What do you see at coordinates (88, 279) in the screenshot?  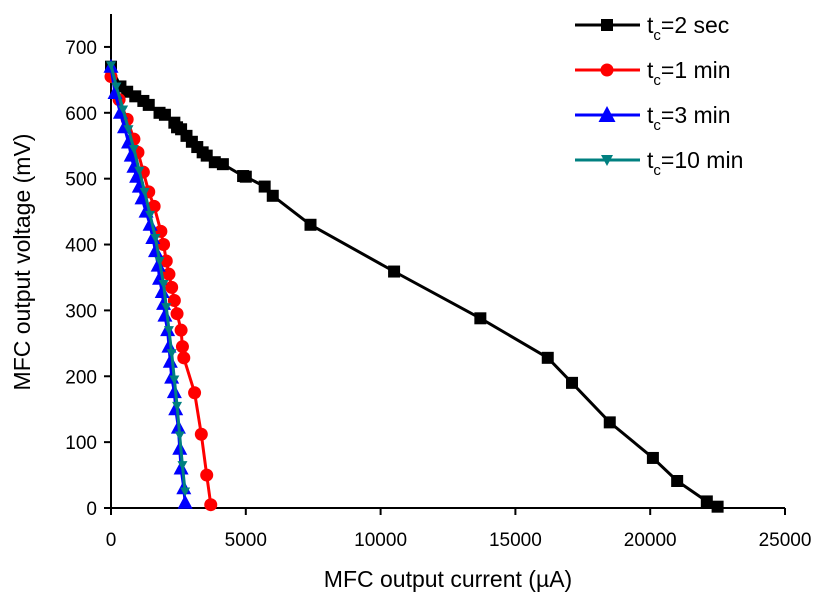 I see `y-ticks: 0 100 200 300 400 500 600 700` at bounding box center [88, 279].